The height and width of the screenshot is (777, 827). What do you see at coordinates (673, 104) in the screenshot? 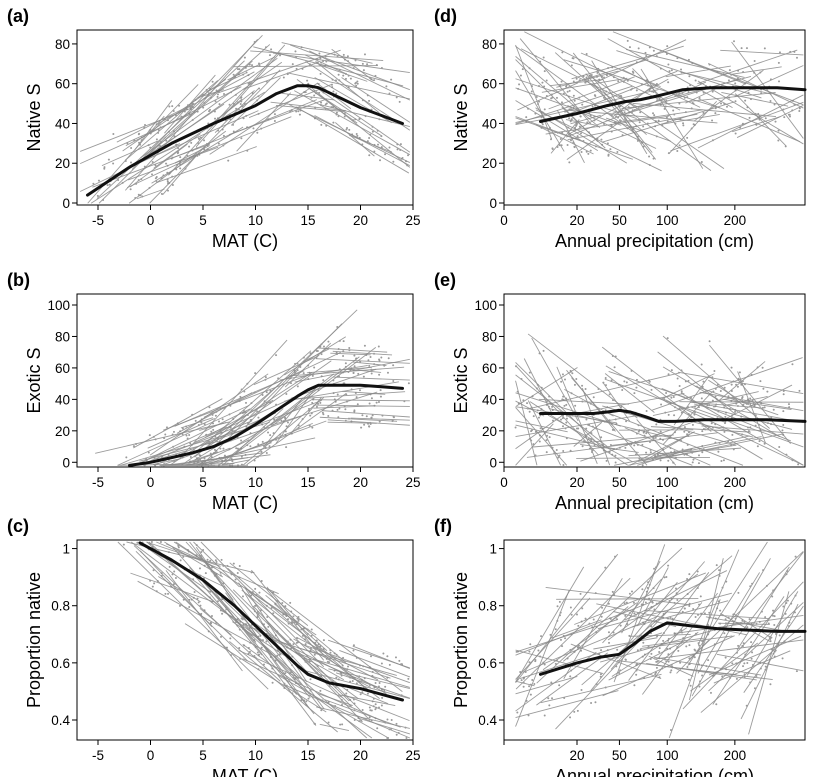
I see `overall-fit-line` at bounding box center [673, 104].